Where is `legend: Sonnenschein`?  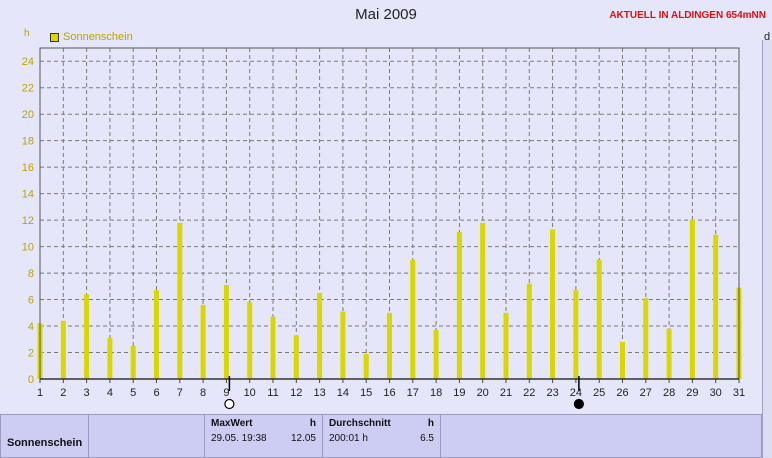
legend: Sonnenschein is located at coordinates (91, 37).